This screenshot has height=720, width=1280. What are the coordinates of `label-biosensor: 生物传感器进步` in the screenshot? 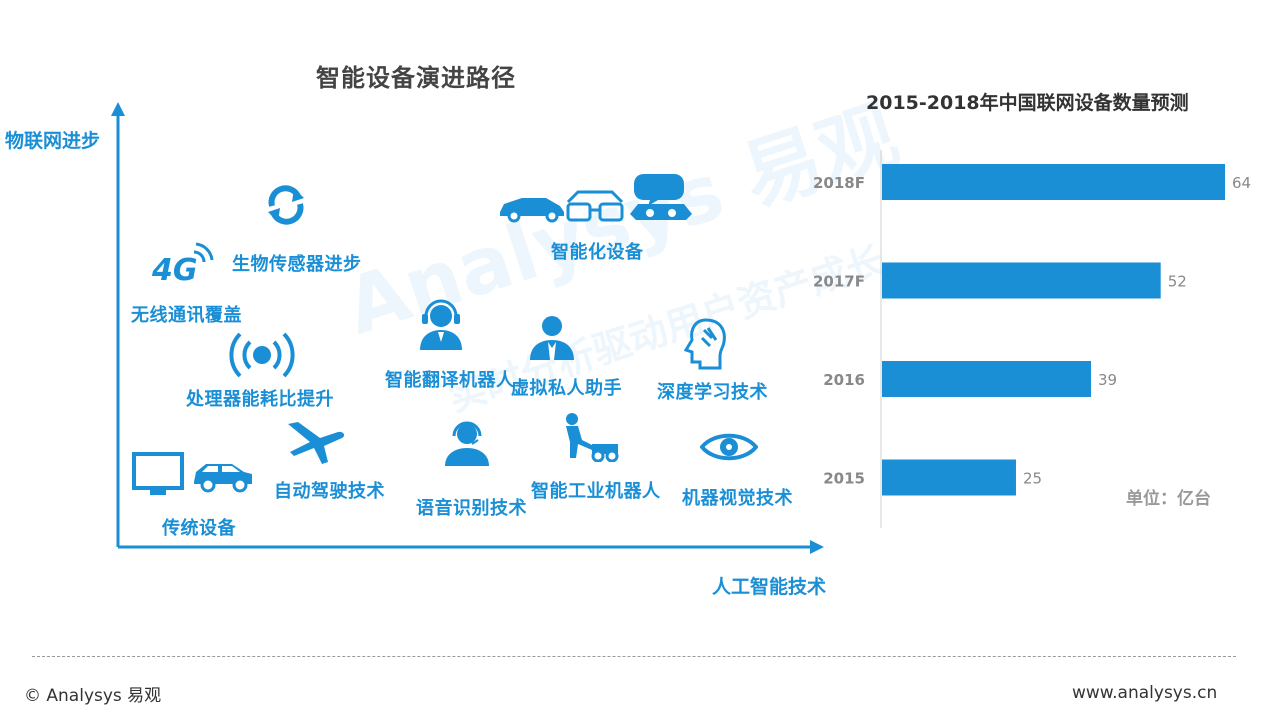 It's located at (297, 264).